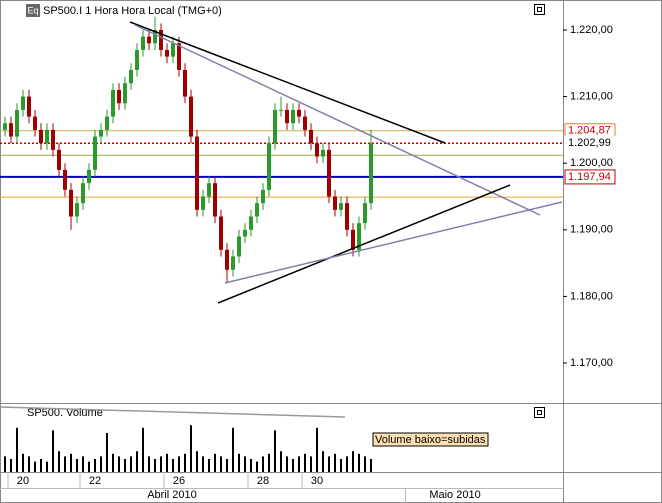  Describe the element at coordinates (179, 481) in the screenshot. I see `x-tick-label: 26` at that location.